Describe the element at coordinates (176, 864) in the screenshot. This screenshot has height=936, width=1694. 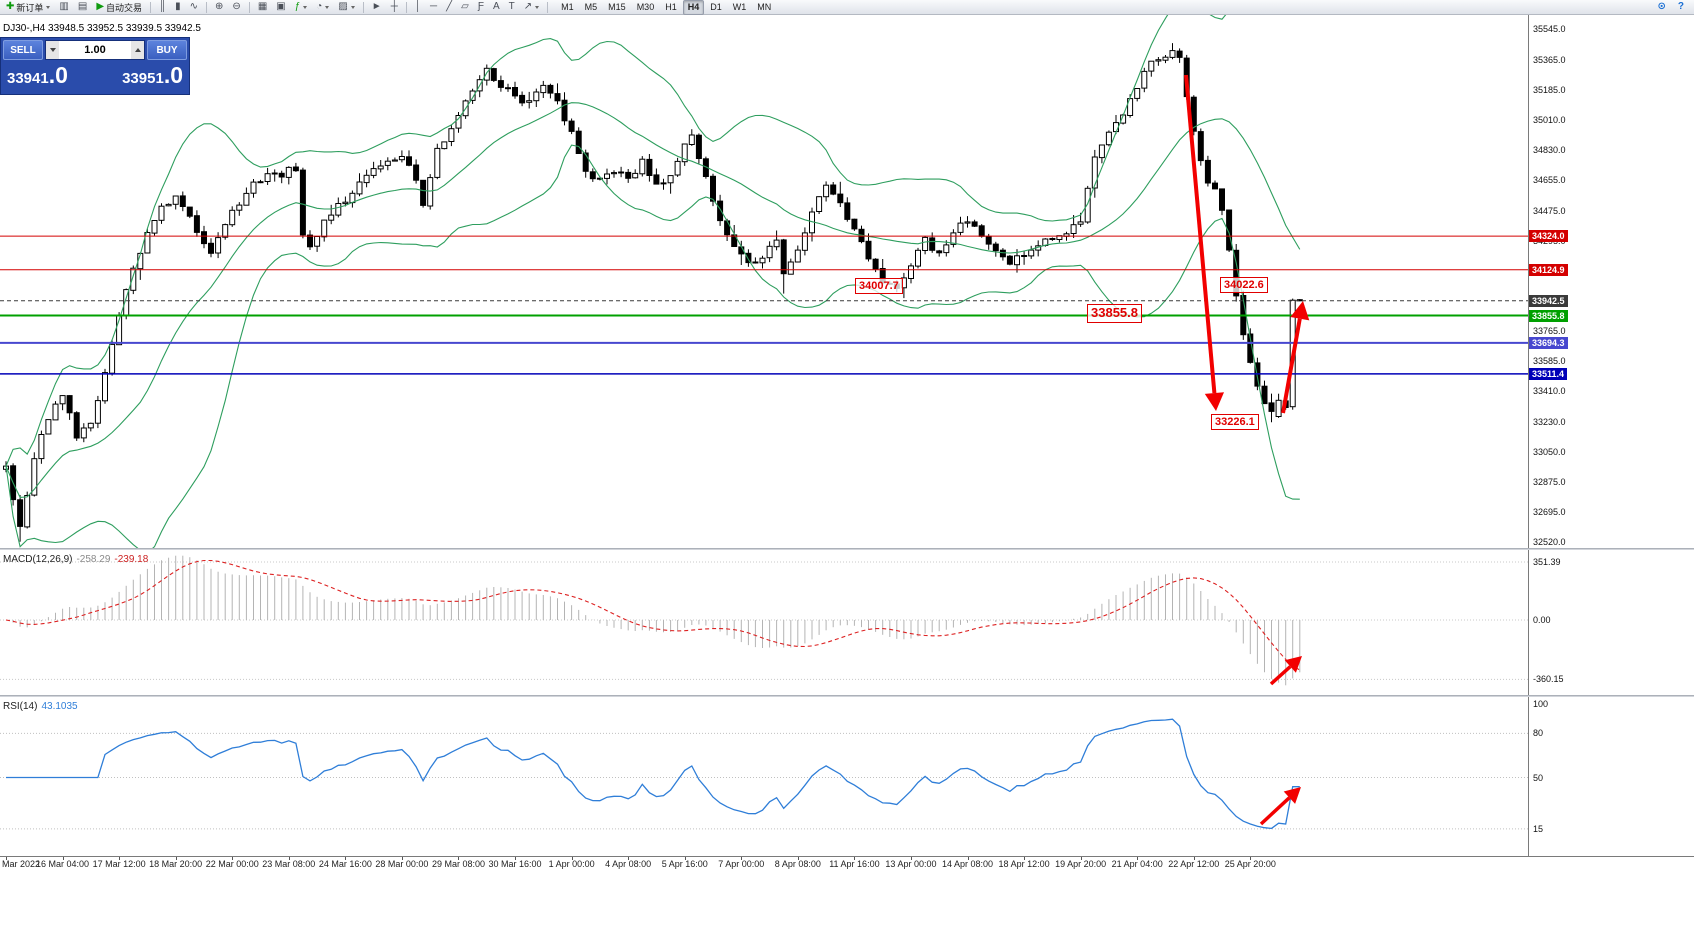
I see `time-label: 18 Mar 20:00` at that location.